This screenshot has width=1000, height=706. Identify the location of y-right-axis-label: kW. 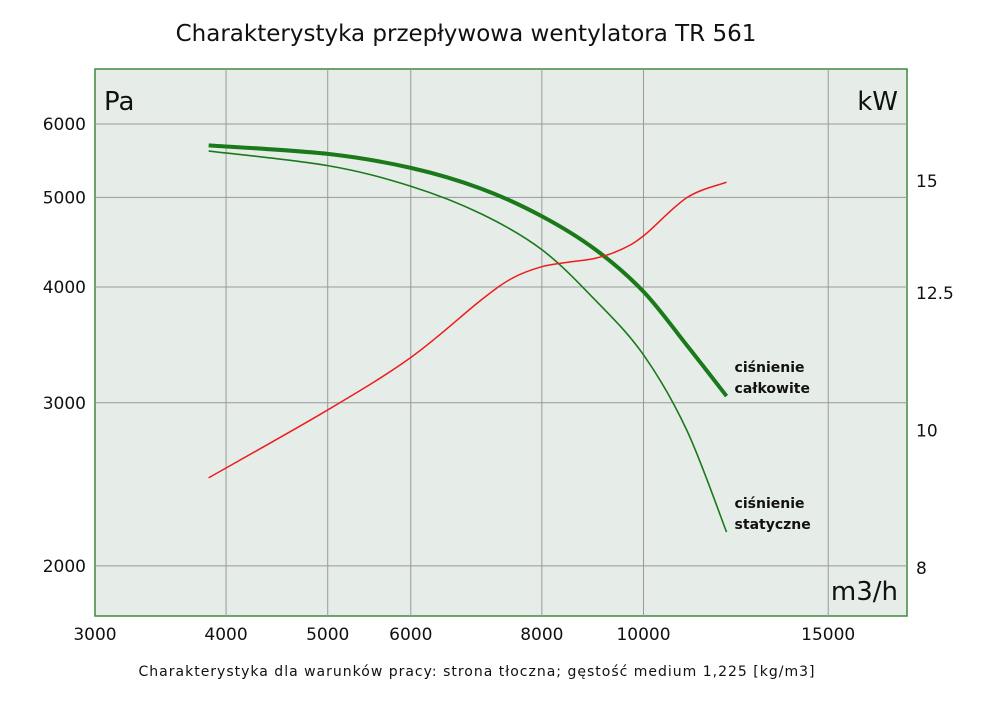
(877, 102).